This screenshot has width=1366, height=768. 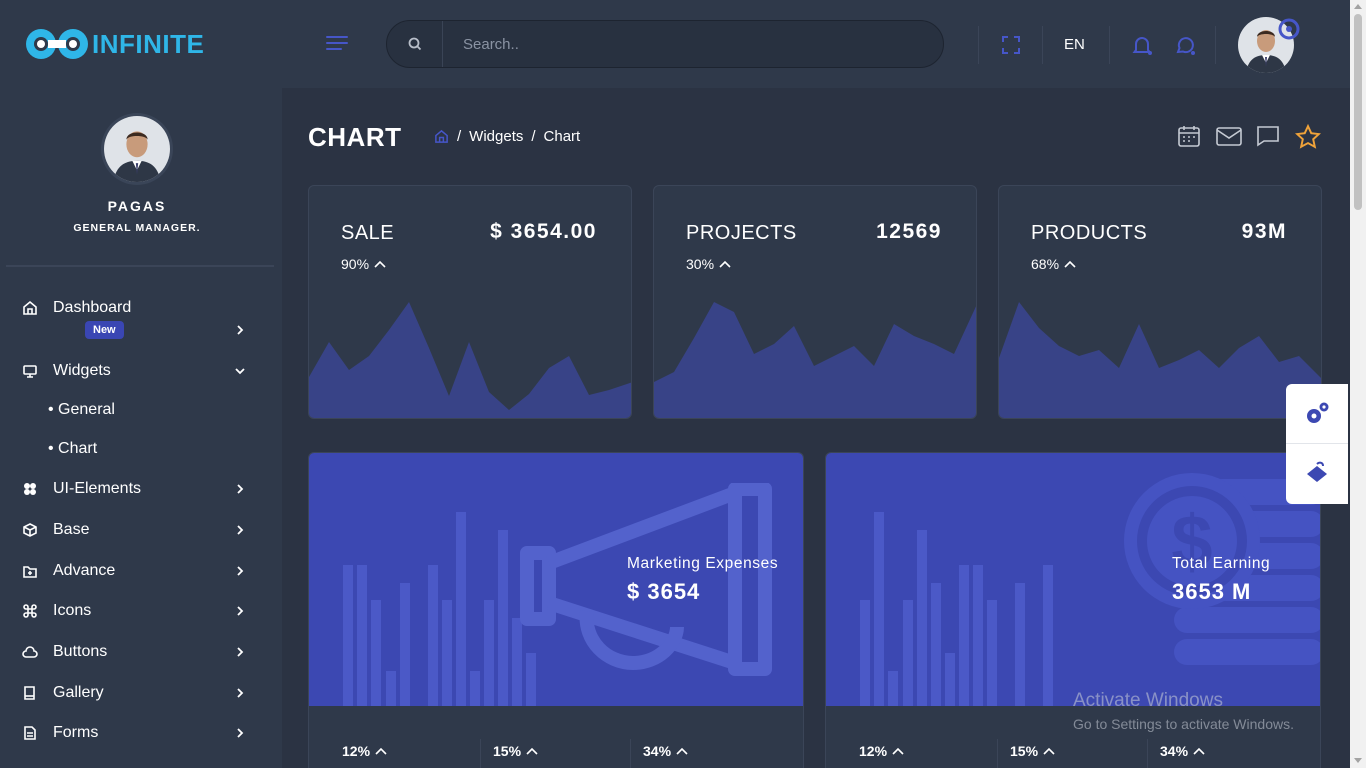 I want to click on search-input, so click(x=673, y=44).